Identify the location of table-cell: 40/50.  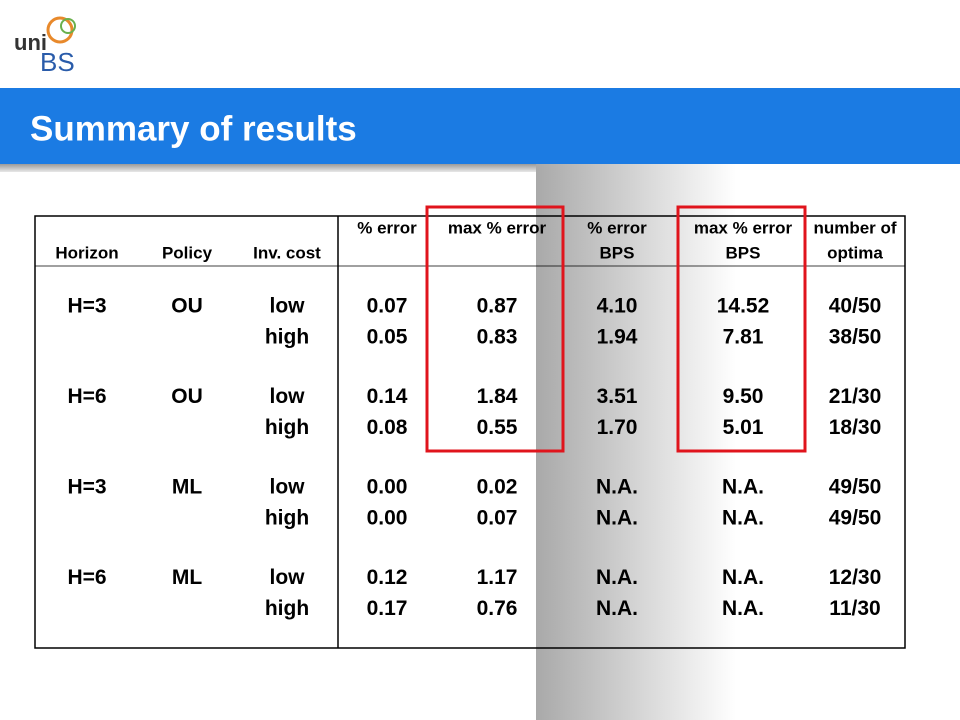
(855, 306).